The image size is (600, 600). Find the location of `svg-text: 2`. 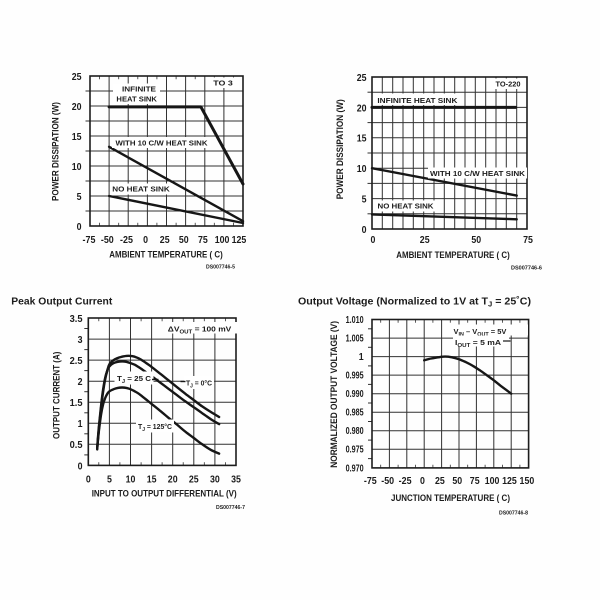

svg-text: 2 is located at coordinates (80, 382).